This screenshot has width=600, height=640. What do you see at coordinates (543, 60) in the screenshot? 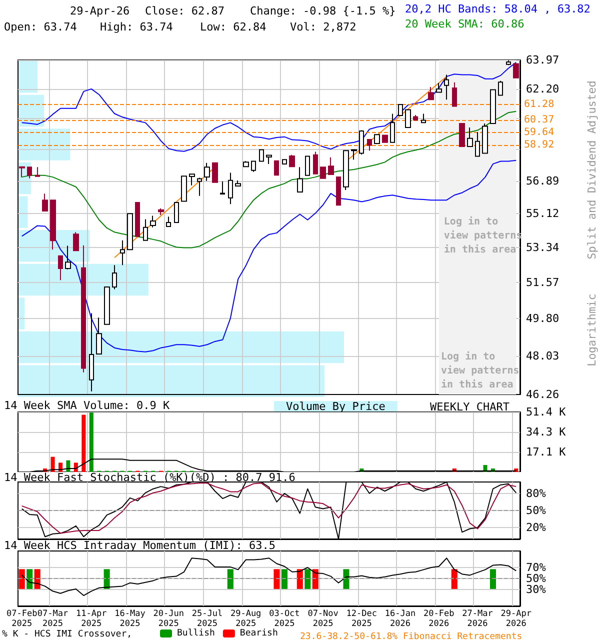
I see `y-tick-label: 63.97` at bounding box center [543, 60].